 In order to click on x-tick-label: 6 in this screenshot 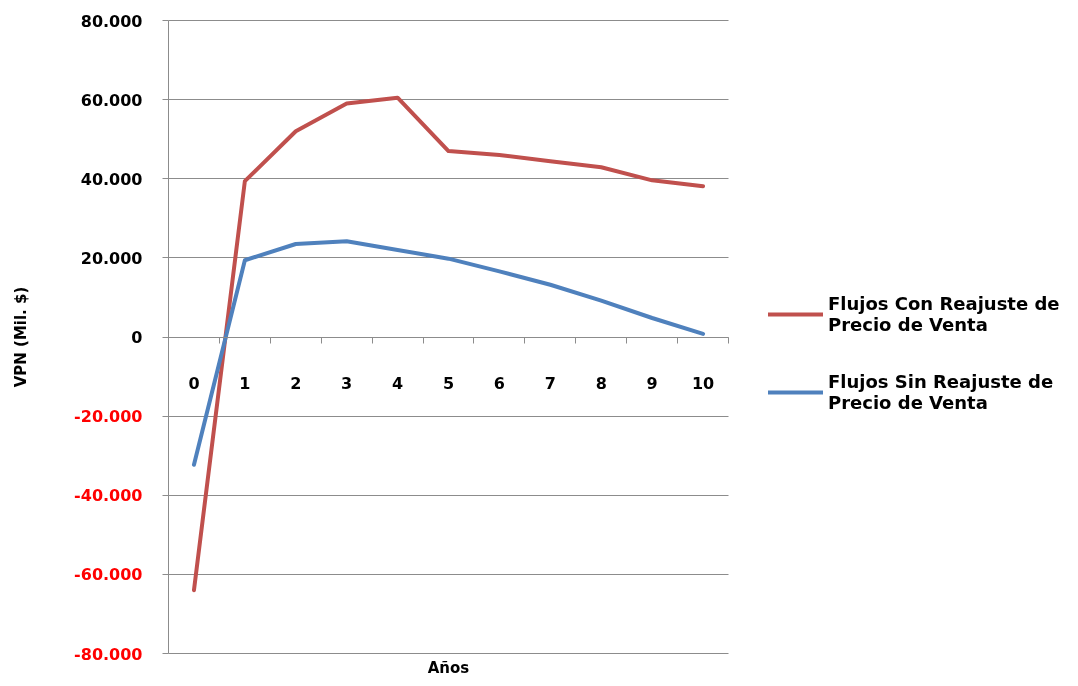, I will do `click(499, 383)`.